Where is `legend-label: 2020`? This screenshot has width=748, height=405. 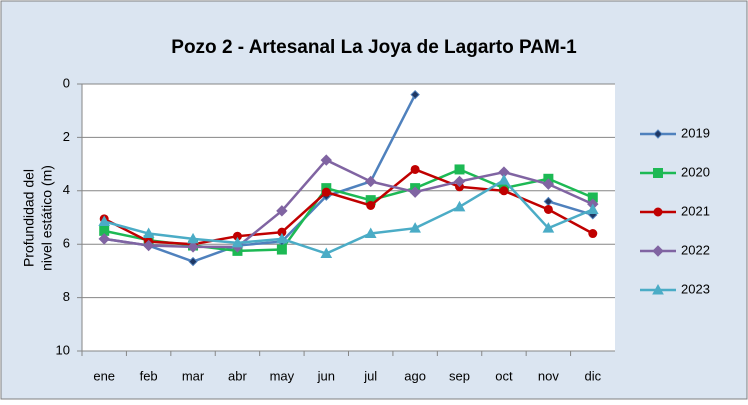 legend-label: 2020 is located at coordinates (695, 171).